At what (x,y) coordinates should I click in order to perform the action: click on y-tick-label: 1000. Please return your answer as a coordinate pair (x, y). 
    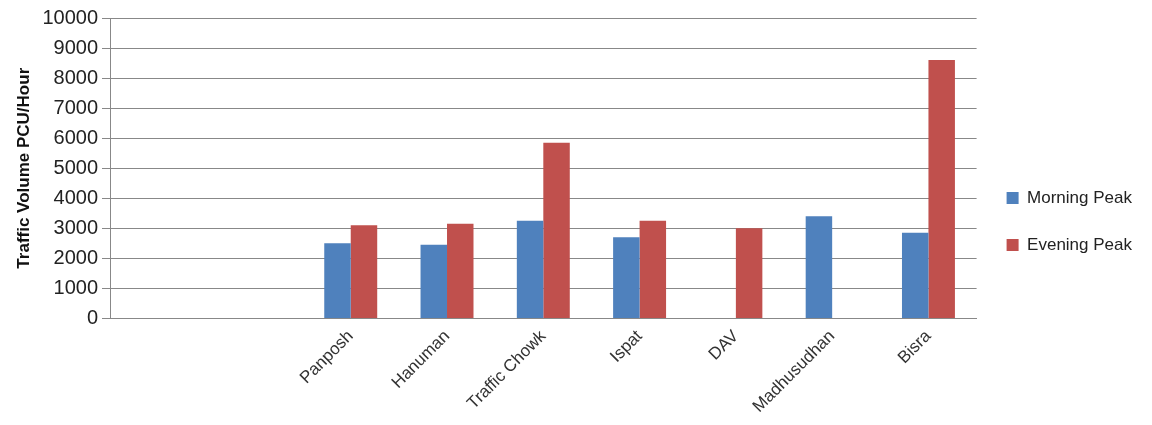
    Looking at the image, I should click on (76, 286).